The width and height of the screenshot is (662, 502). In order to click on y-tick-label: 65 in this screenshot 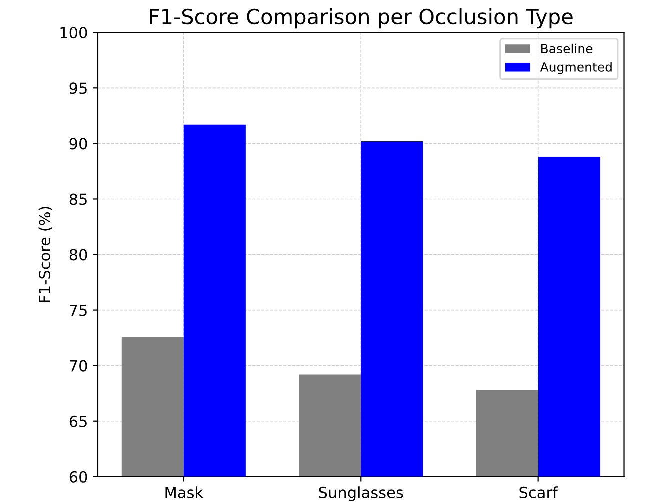, I will do `click(78, 422)`.